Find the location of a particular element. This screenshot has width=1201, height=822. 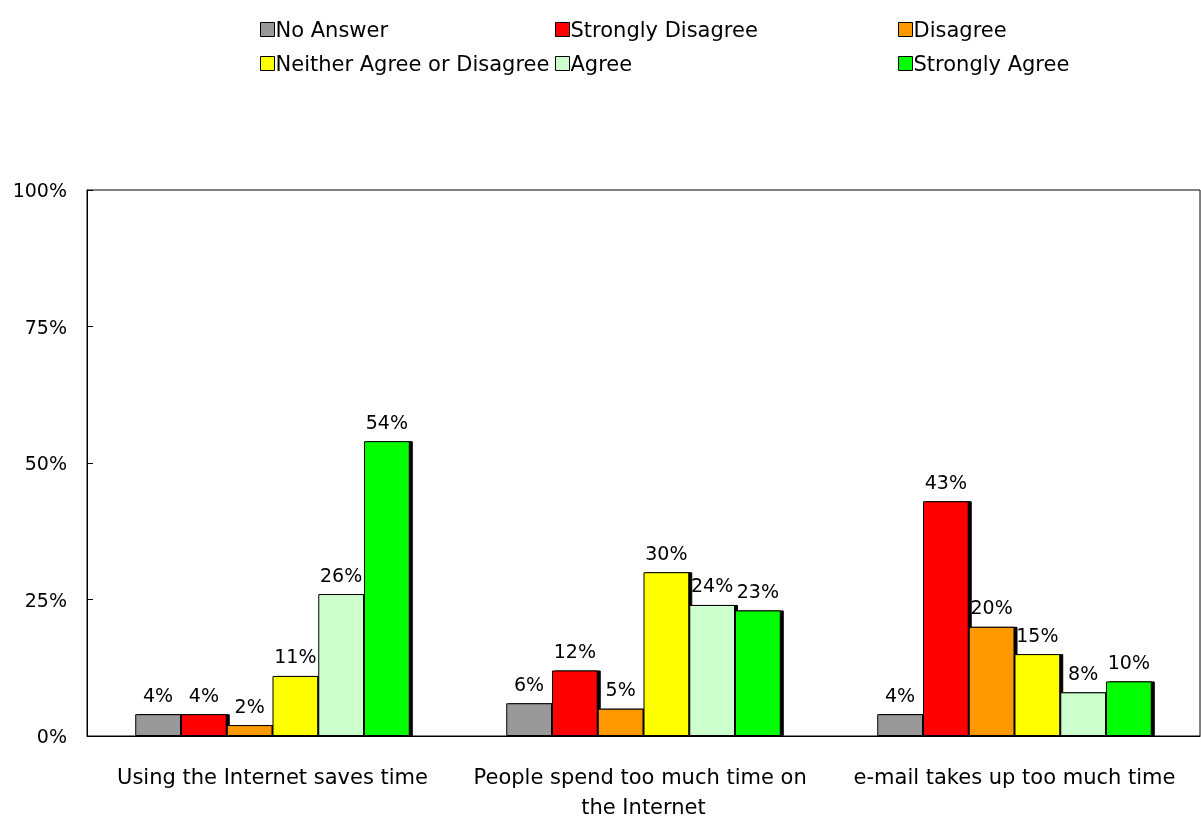

data-label: 15% is located at coordinates (1037, 634).